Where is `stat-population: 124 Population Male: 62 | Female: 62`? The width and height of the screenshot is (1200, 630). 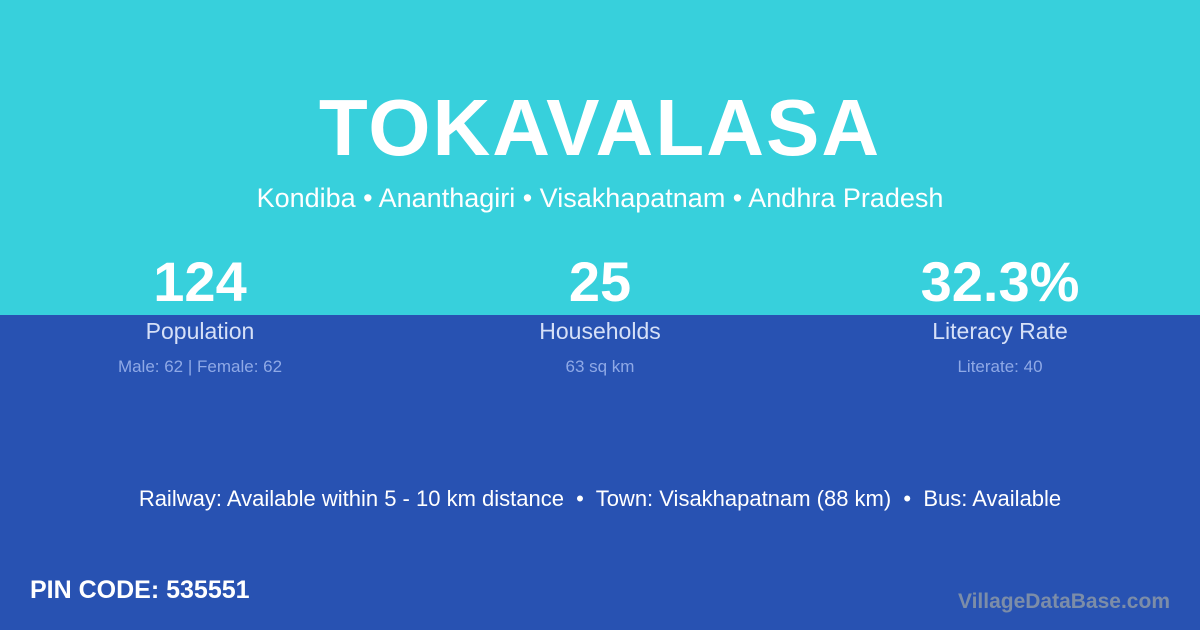
stat-population: 124 Population Male: 62 | Female: 62 is located at coordinates (200, 313).